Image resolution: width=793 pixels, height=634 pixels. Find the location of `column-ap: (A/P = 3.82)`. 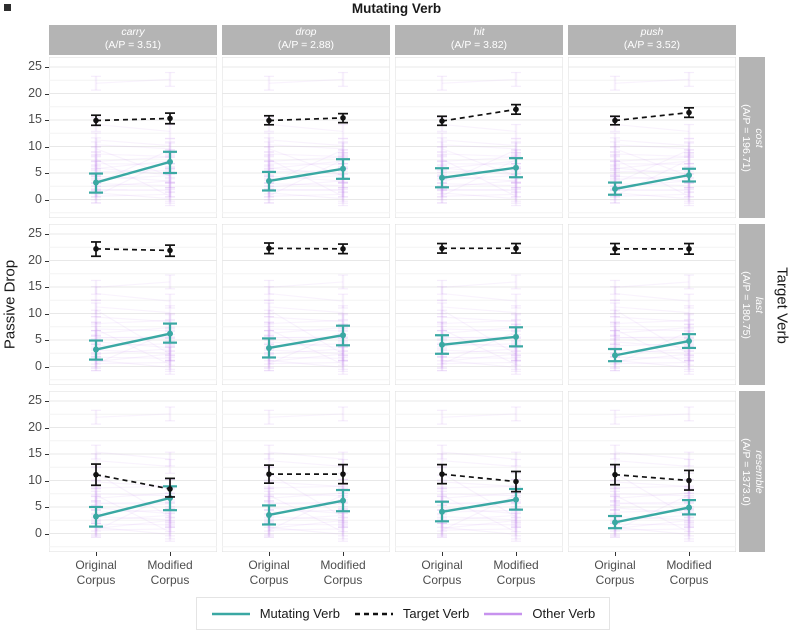

column-ap: (A/P = 3.82) is located at coordinates (479, 45).